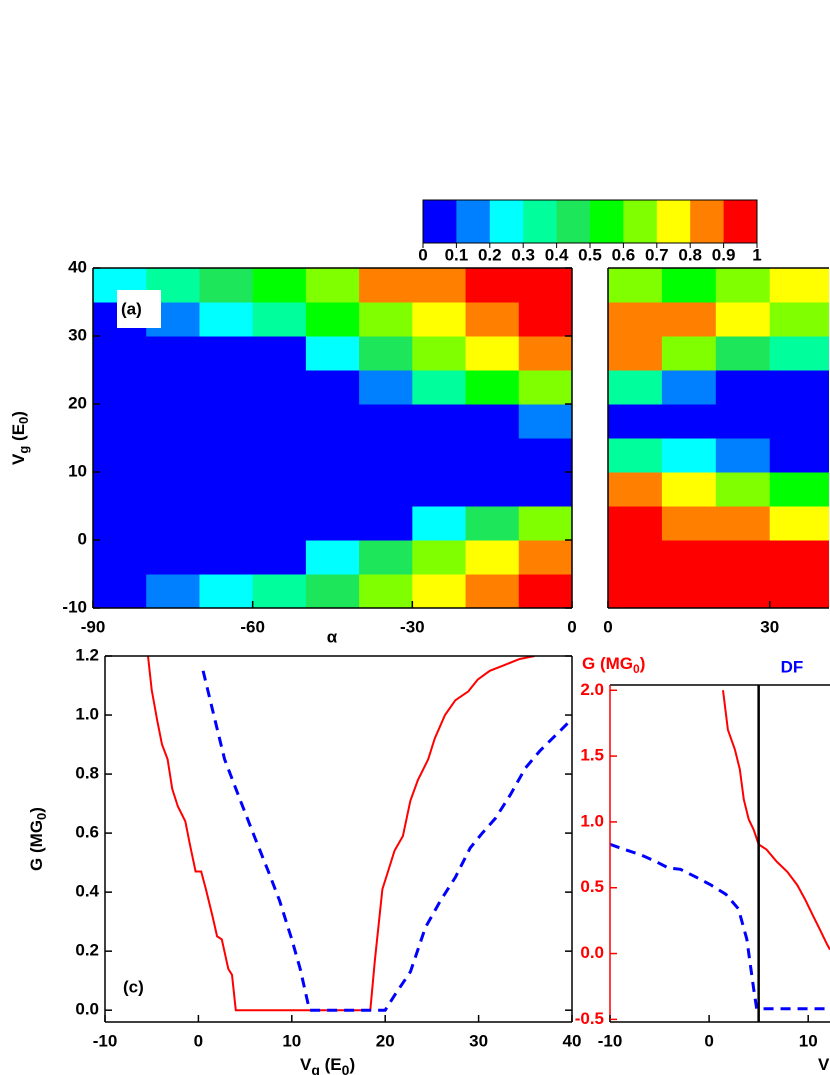  I want to click on y-tick-label: 10, so click(77, 470).